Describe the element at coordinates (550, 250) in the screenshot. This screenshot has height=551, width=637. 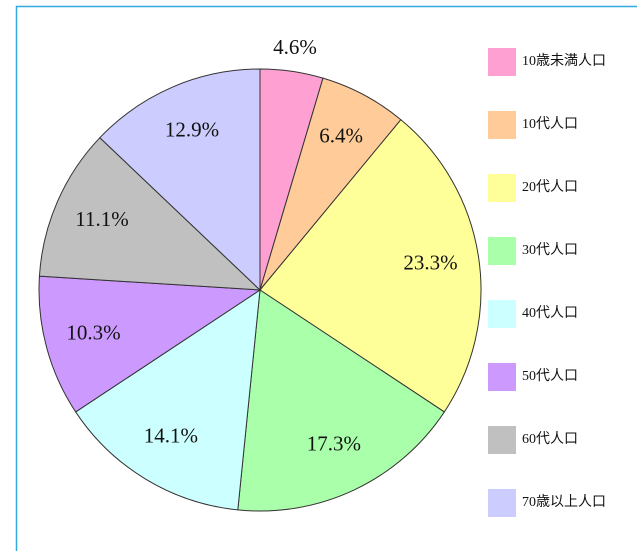
I see `legend-label: 30代人口` at that location.